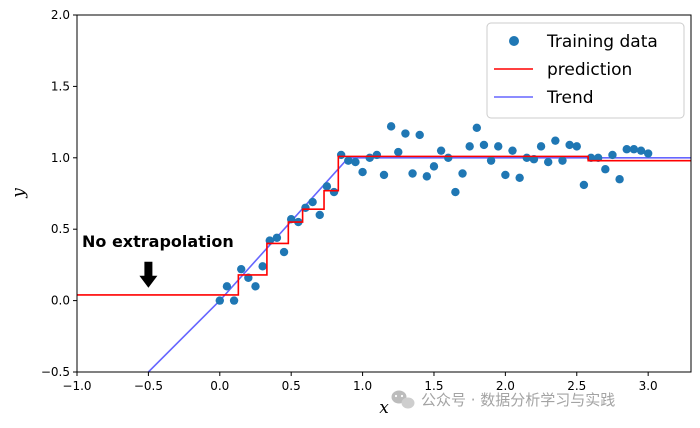  What do you see at coordinates (648, 386) in the screenshot?
I see `x-tick-label: 3.0` at bounding box center [648, 386].